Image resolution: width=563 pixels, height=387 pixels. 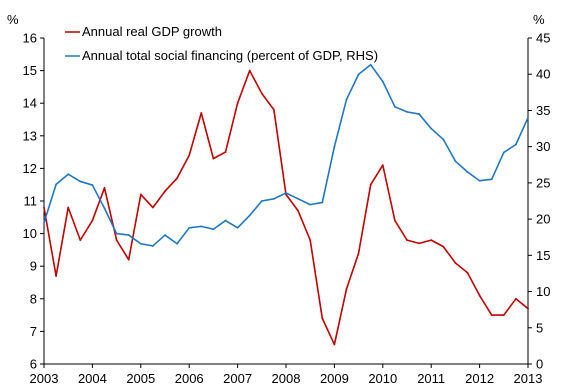 What do you see at coordinates (33, 331) in the screenshot?
I see `left-tick-label: 7` at bounding box center [33, 331].